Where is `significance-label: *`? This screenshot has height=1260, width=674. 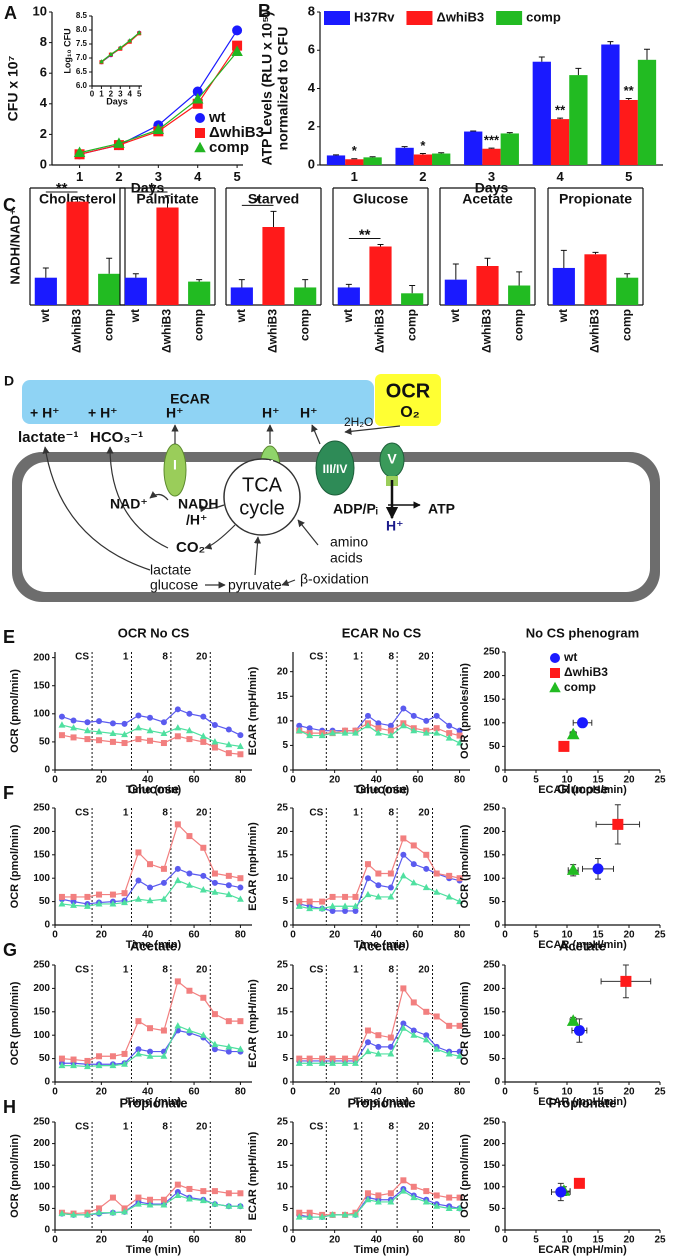 significance-label: * is located at coordinates (355, 150).